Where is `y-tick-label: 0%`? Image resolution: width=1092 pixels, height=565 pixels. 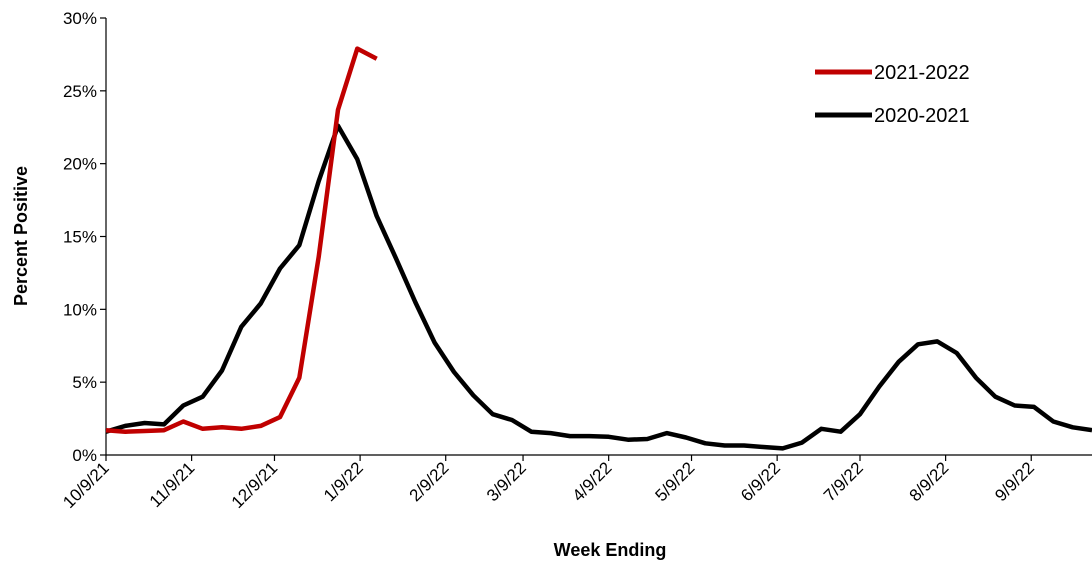
y-tick-label: 0% is located at coordinates (84, 455).